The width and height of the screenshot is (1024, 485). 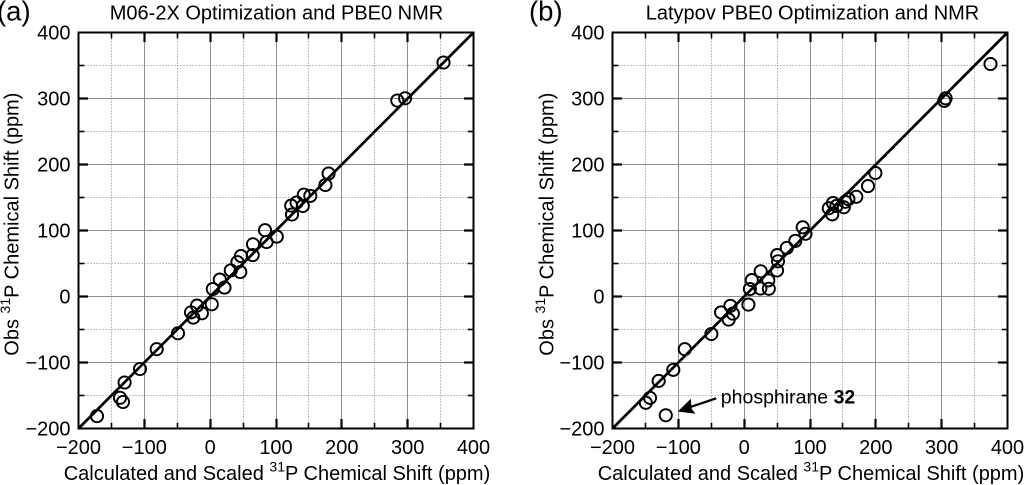 I want to click on svg-text: (b), so click(x=546, y=13).